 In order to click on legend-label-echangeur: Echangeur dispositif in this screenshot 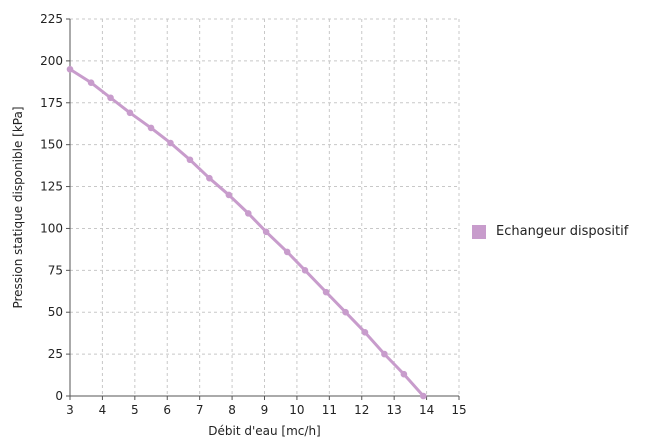, I will do `click(562, 231)`.